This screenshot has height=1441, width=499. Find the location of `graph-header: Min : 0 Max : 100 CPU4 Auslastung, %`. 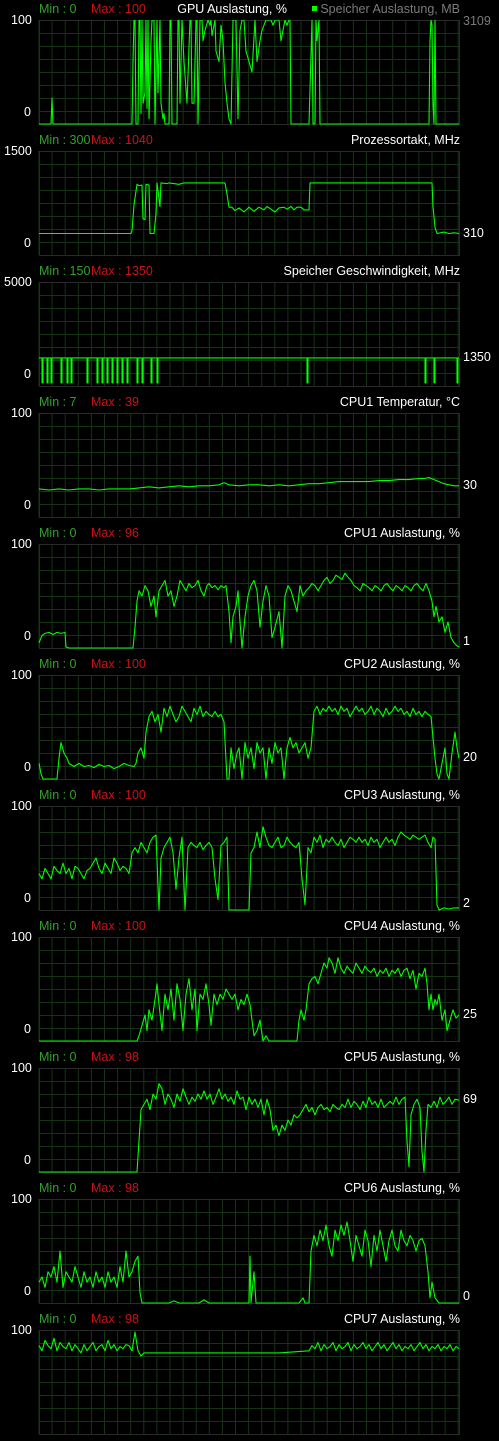

graph-header: Min : 0 Max : 100 CPU4 Auslastung, % is located at coordinates (249, 926).